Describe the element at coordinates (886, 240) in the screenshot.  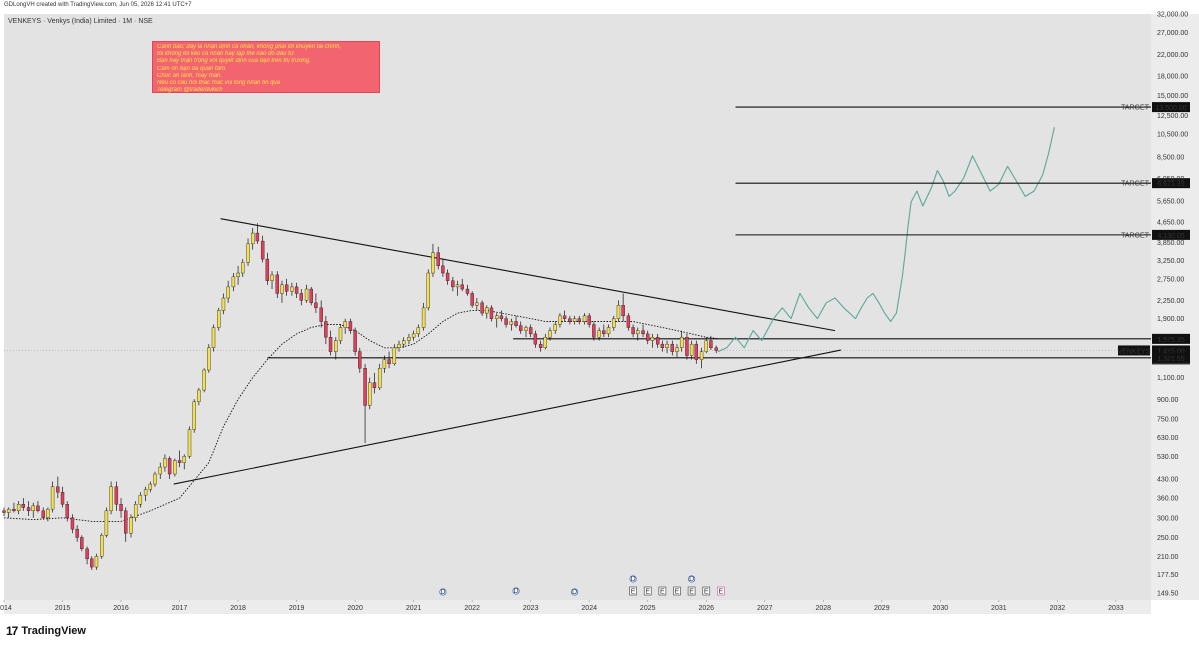
I see `projection-path` at that location.